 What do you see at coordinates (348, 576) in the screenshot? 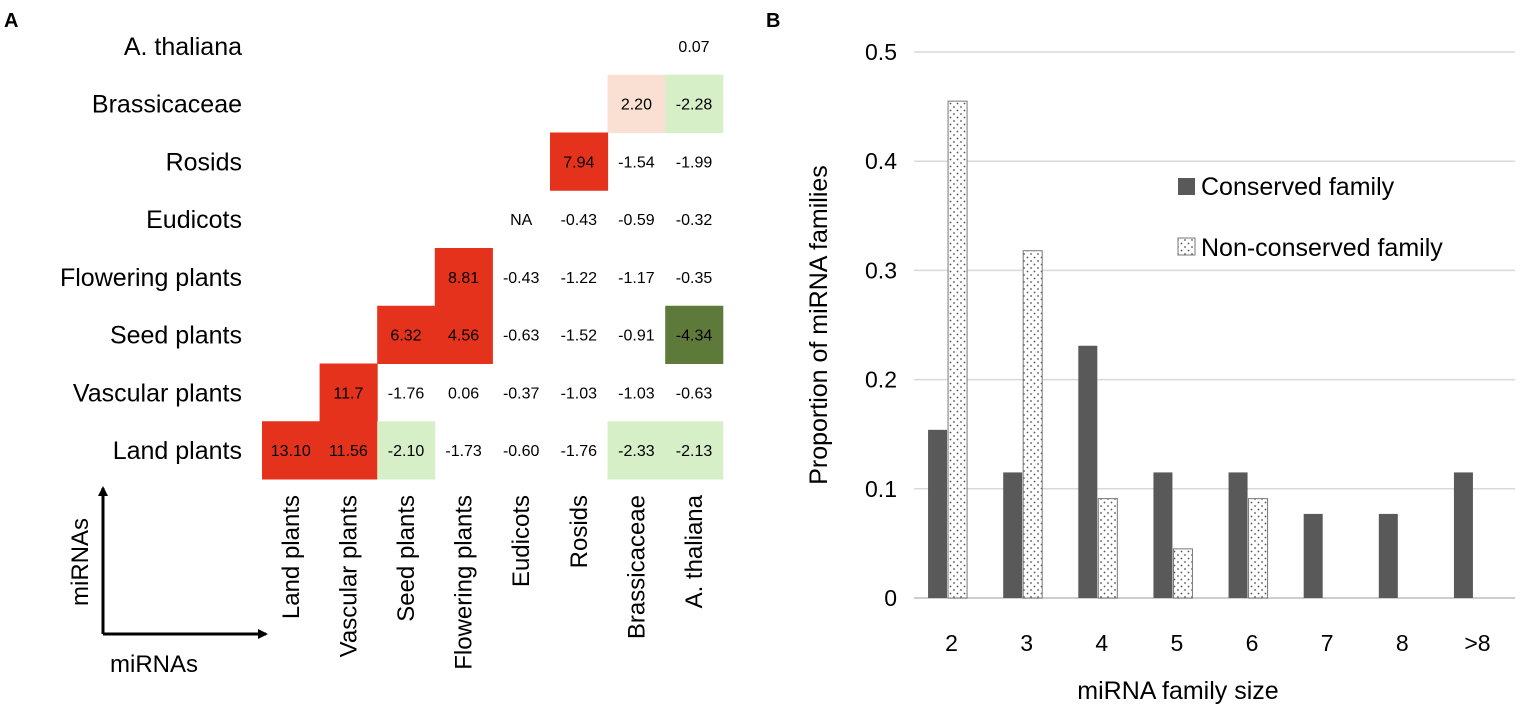
I see `column-label: Vascular plants` at bounding box center [348, 576].